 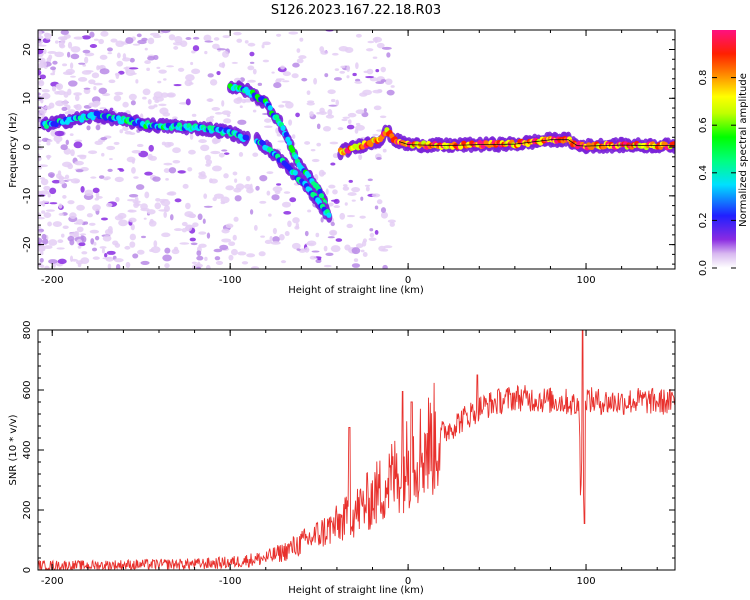 What do you see at coordinates (230, 581) in the screenshot?
I see `x-tick-label: -100` at bounding box center [230, 581].